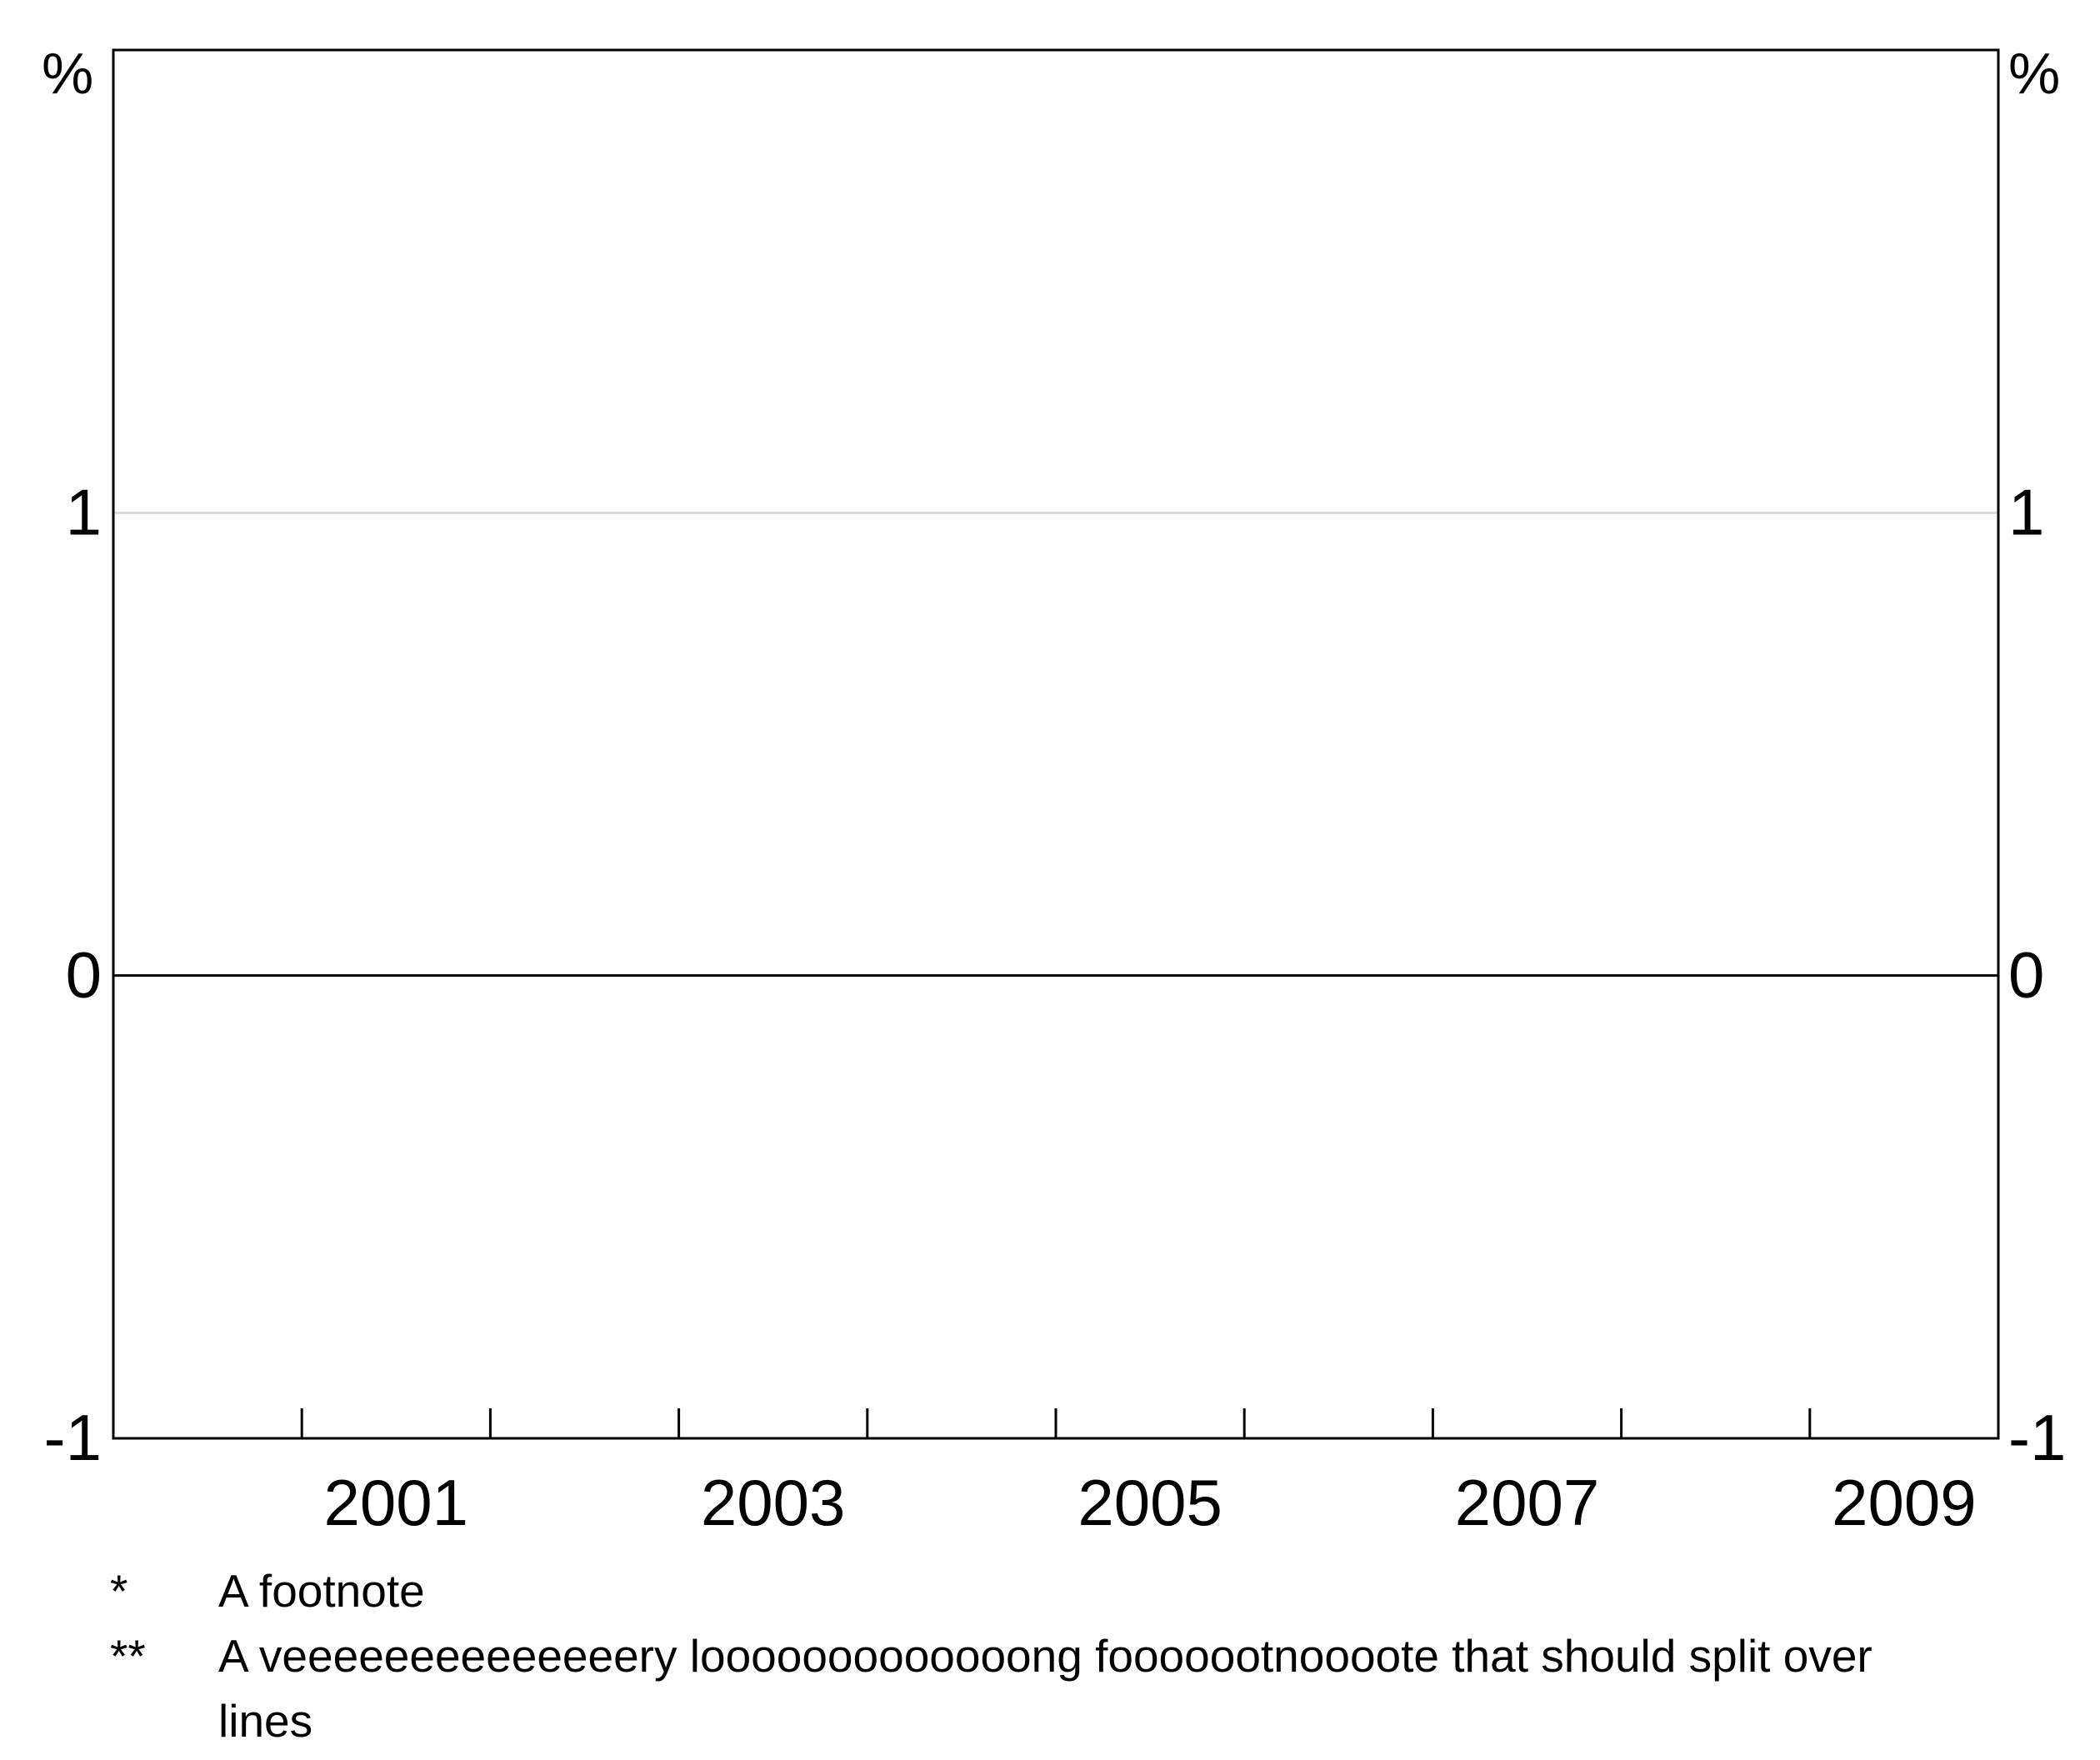 The image size is (2100, 1760). Describe the element at coordinates (73, 1437) in the screenshot. I see `y-tick-label-left: -1` at that location.